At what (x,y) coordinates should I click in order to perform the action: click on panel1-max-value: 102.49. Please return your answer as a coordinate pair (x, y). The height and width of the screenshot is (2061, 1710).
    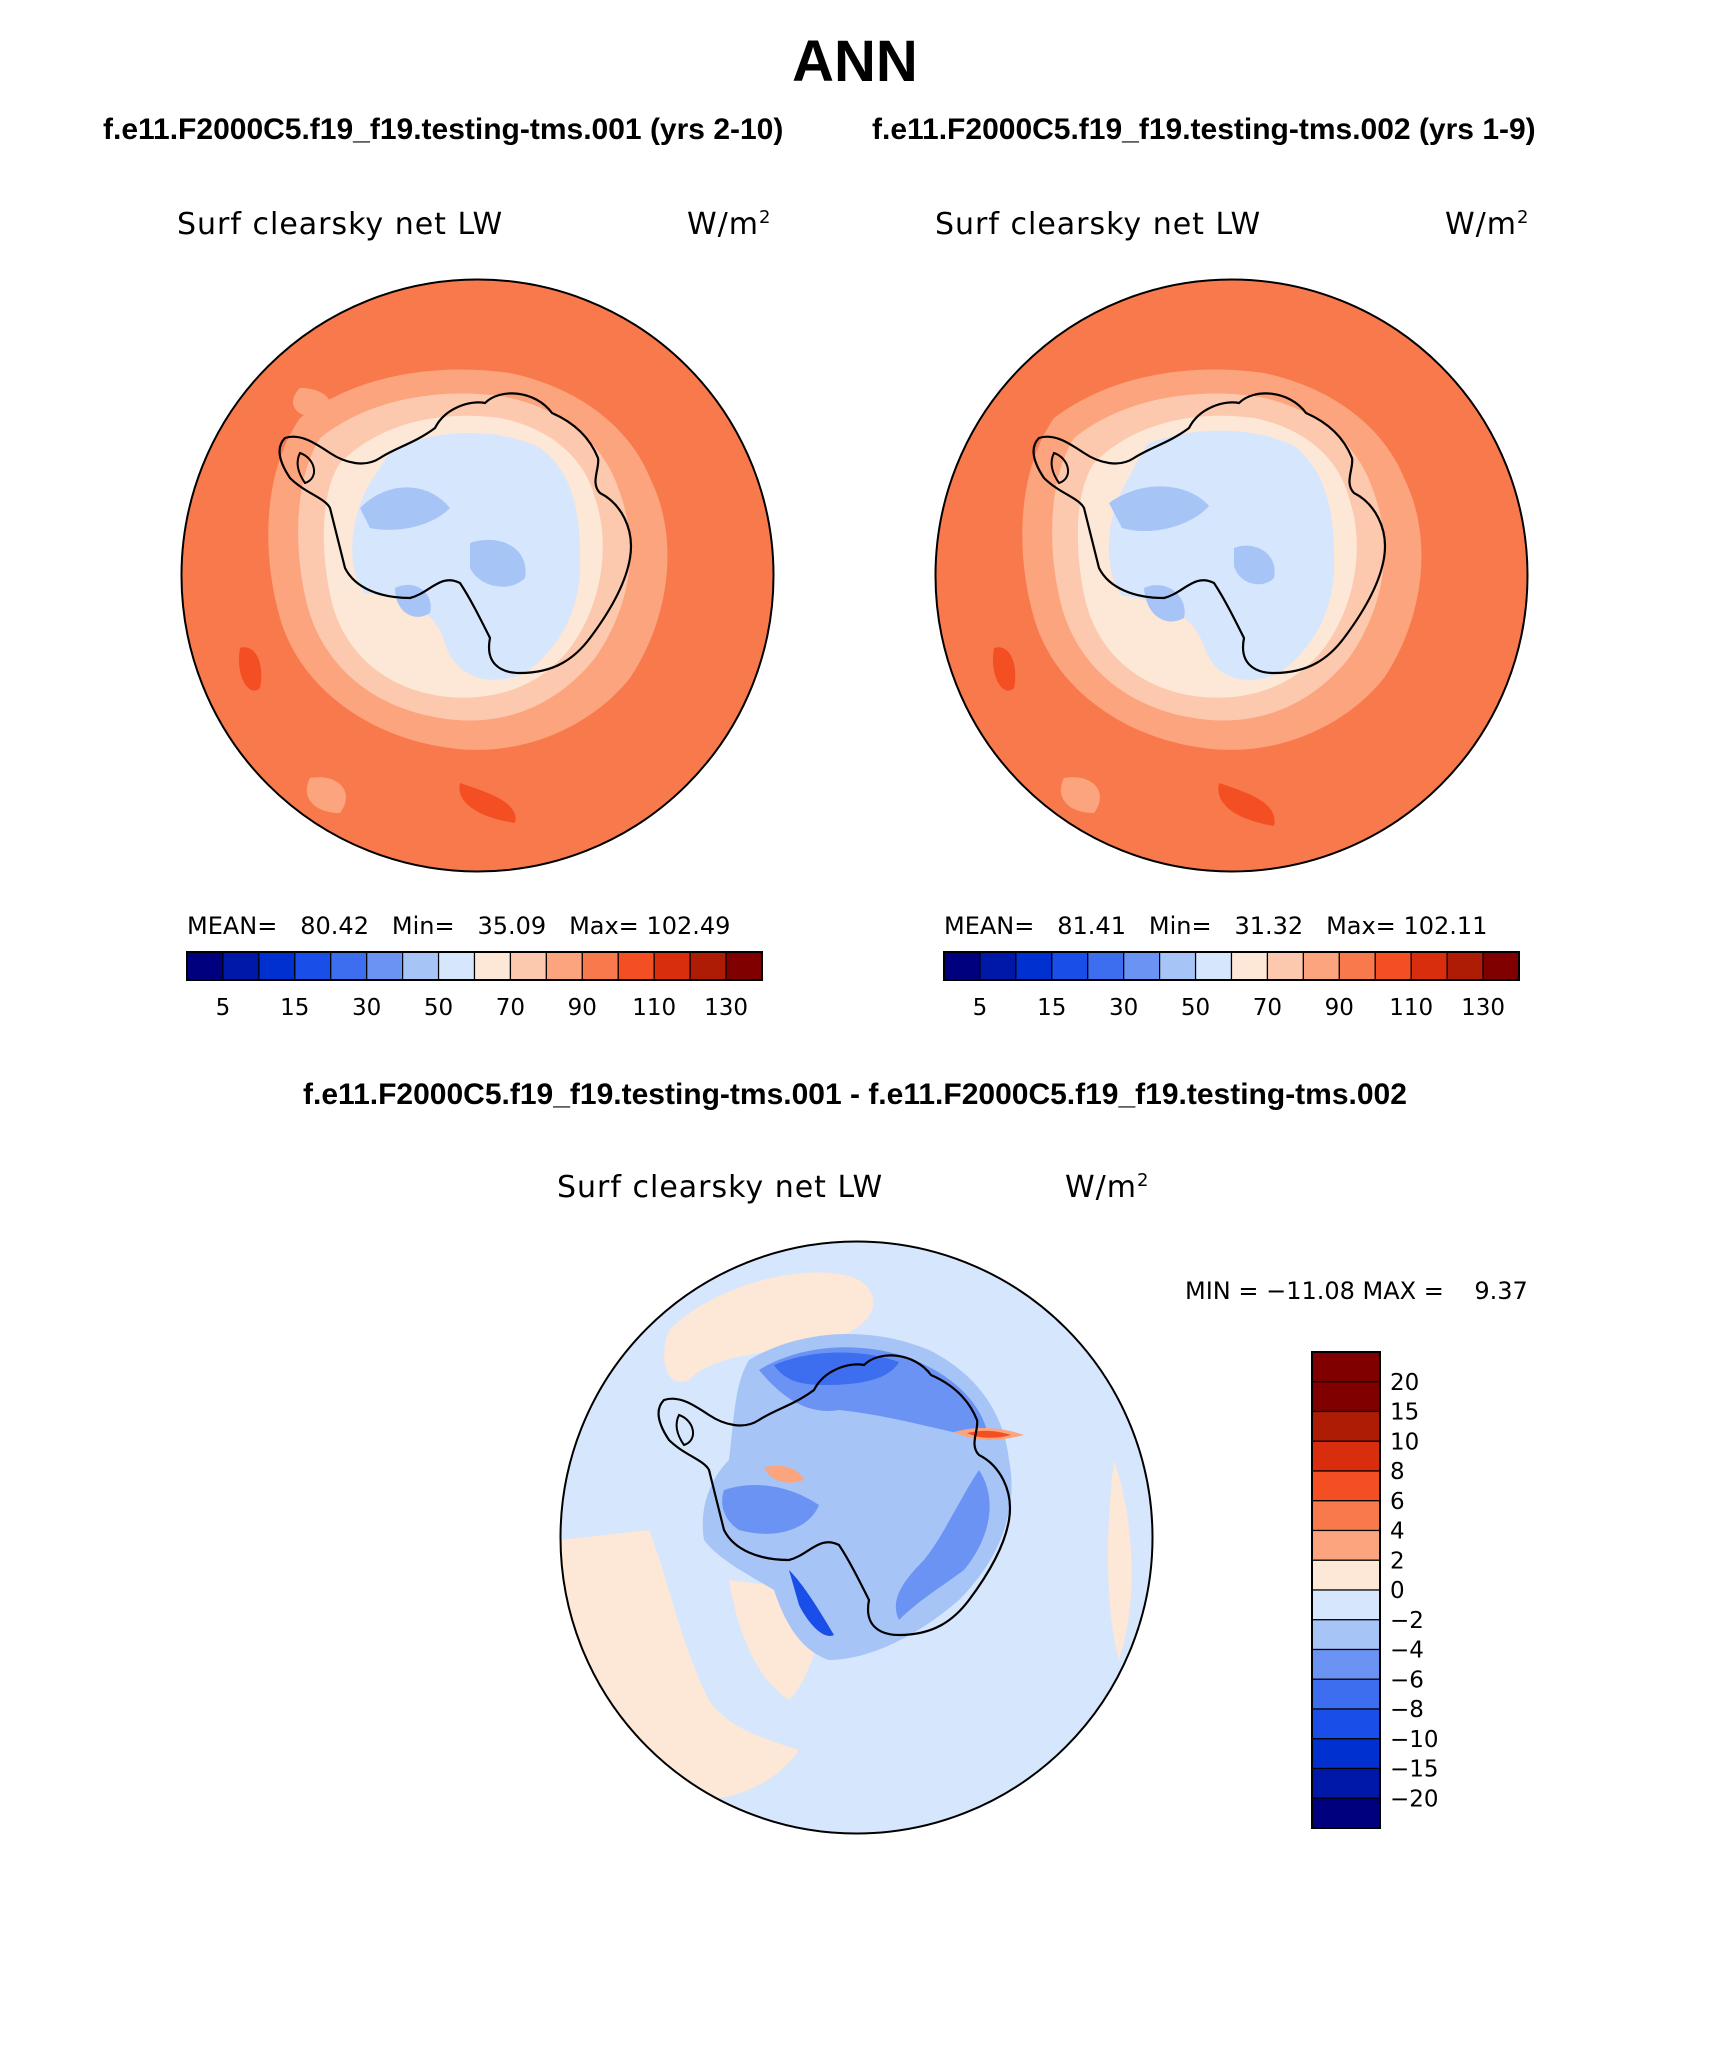
    Looking at the image, I should click on (688, 926).